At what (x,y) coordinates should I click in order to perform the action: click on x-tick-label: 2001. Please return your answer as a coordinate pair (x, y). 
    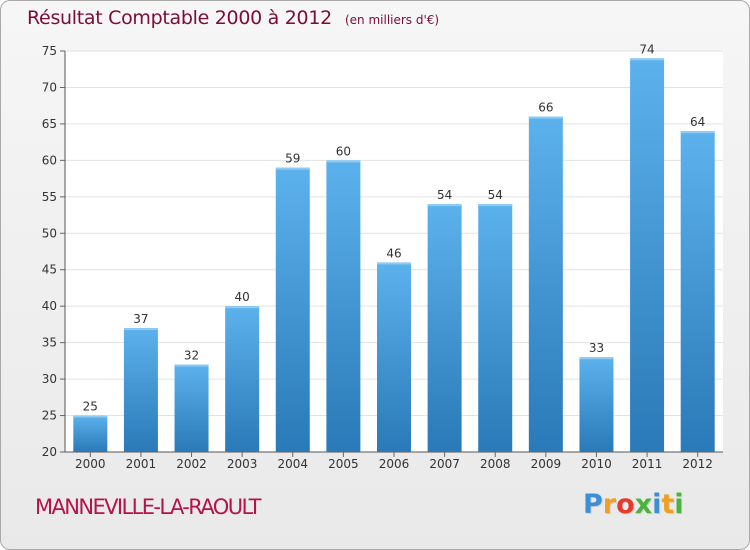
    Looking at the image, I should click on (141, 464).